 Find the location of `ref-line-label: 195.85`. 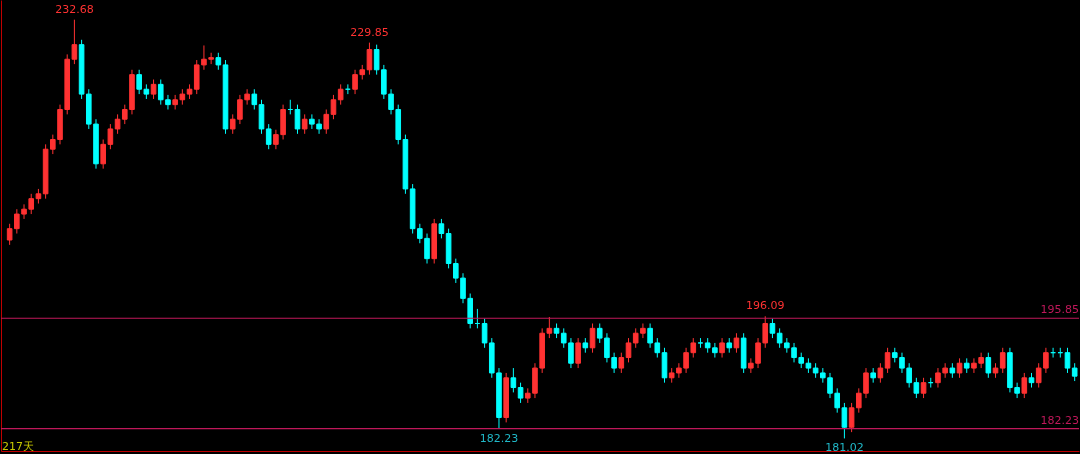

ref-line-label: 195.85 is located at coordinates (1059, 310).